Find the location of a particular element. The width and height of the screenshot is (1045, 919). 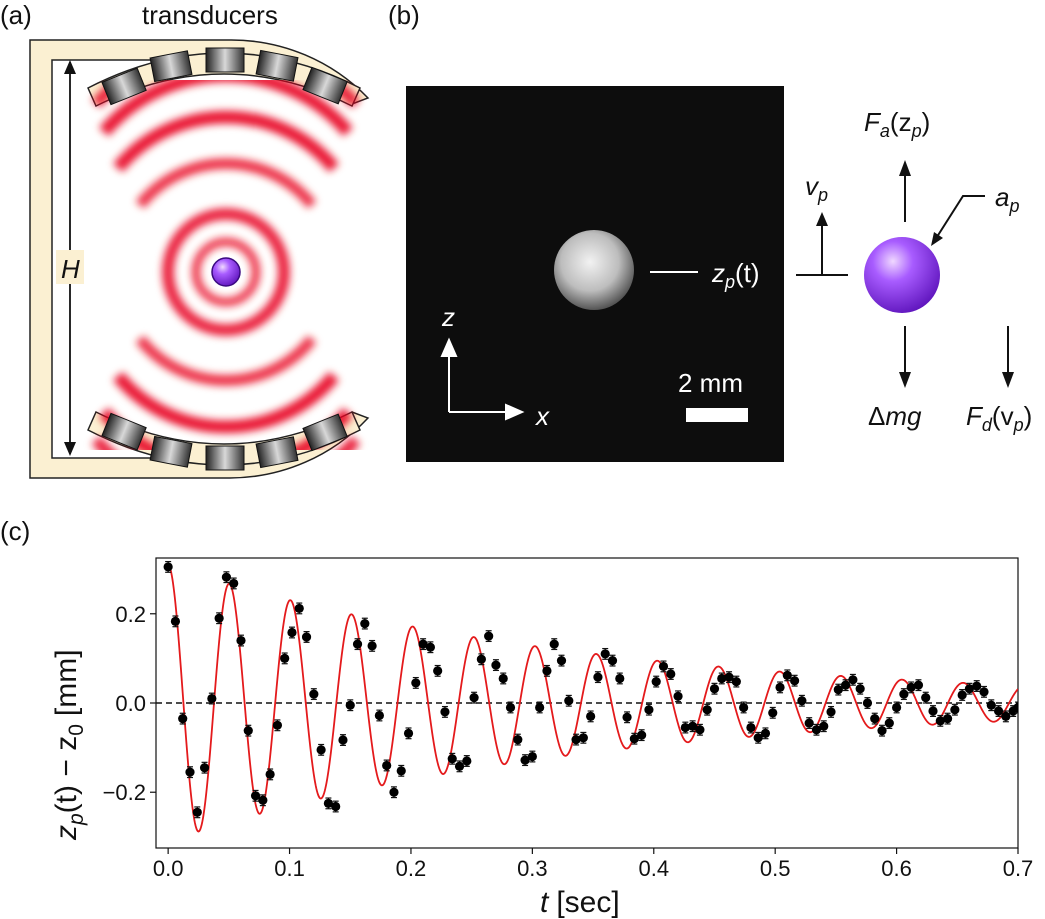

levitated-particle is located at coordinates (226, 272).